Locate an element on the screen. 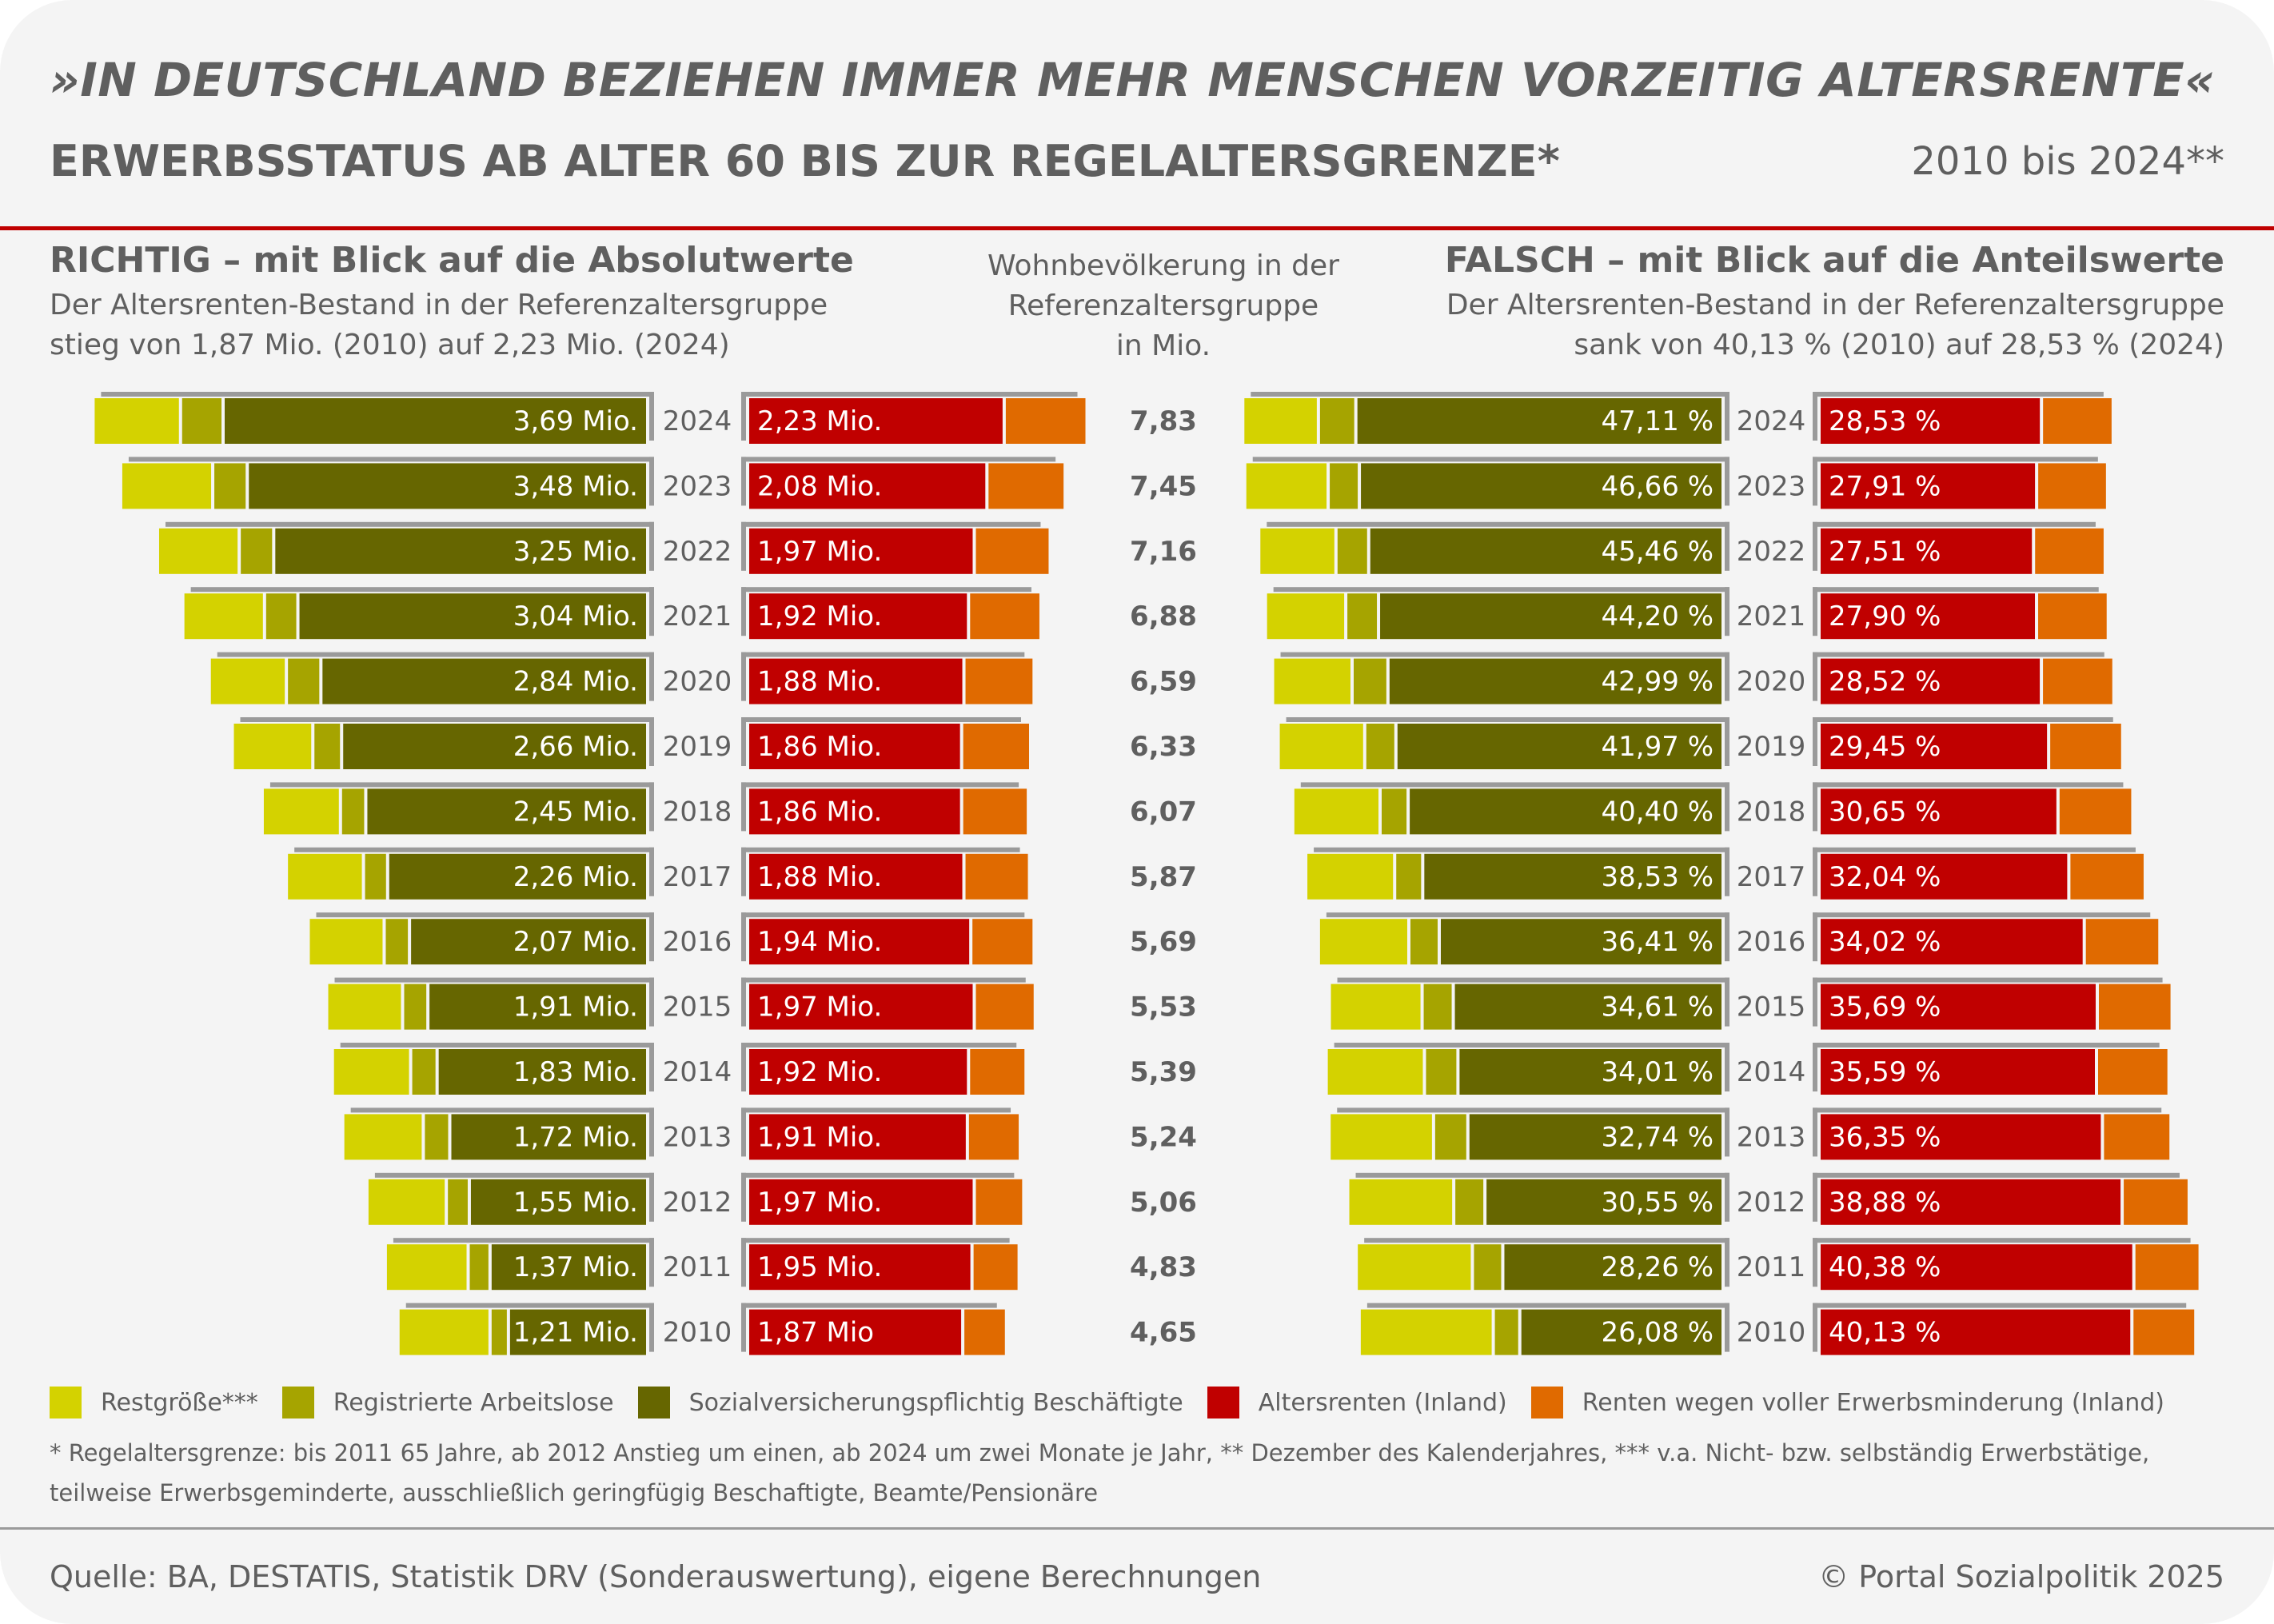  footer-divider is located at coordinates (1137, 1528).